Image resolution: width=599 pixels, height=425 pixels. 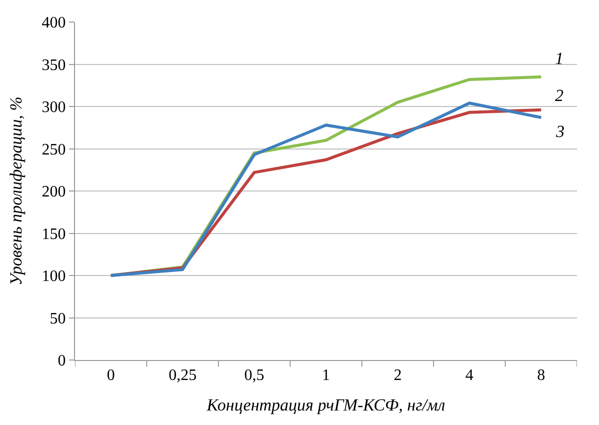 What do you see at coordinates (62, 361) in the screenshot?
I see `y-tick-label: 0` at bounding box center [62, 361].